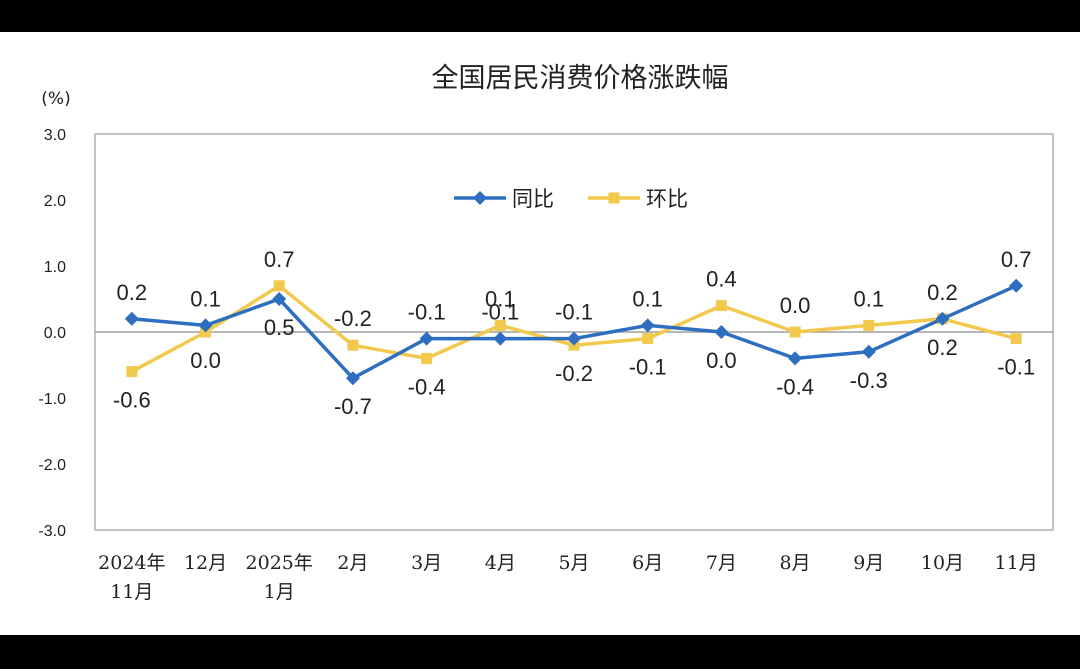 The height and width of the screenshot is (669, 1080). What do you see at coordinates (55, 333) in the screenshot?
I see `y-tick-label: 0.0` at bounding box center [55, 333].